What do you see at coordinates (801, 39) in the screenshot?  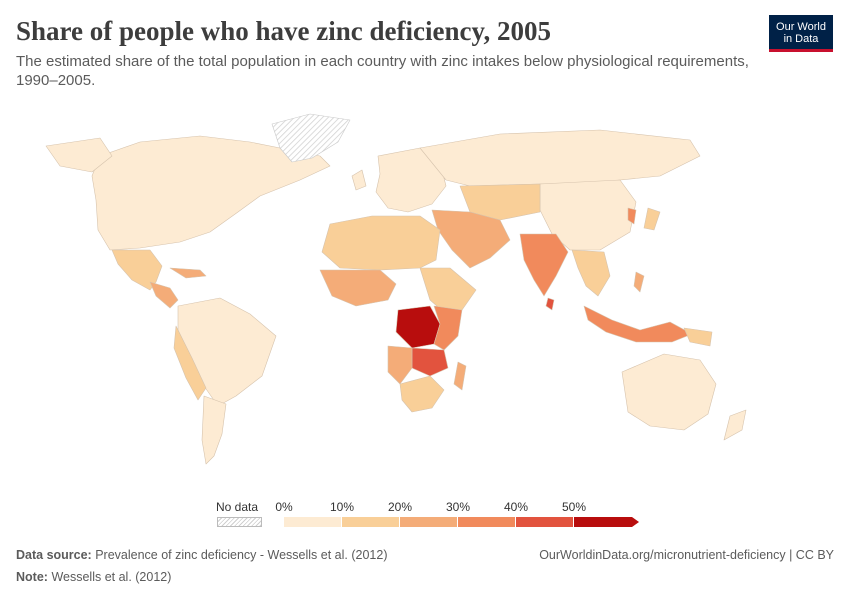 I see `logo-line-2: in Data` at bounding box center [801, 39].